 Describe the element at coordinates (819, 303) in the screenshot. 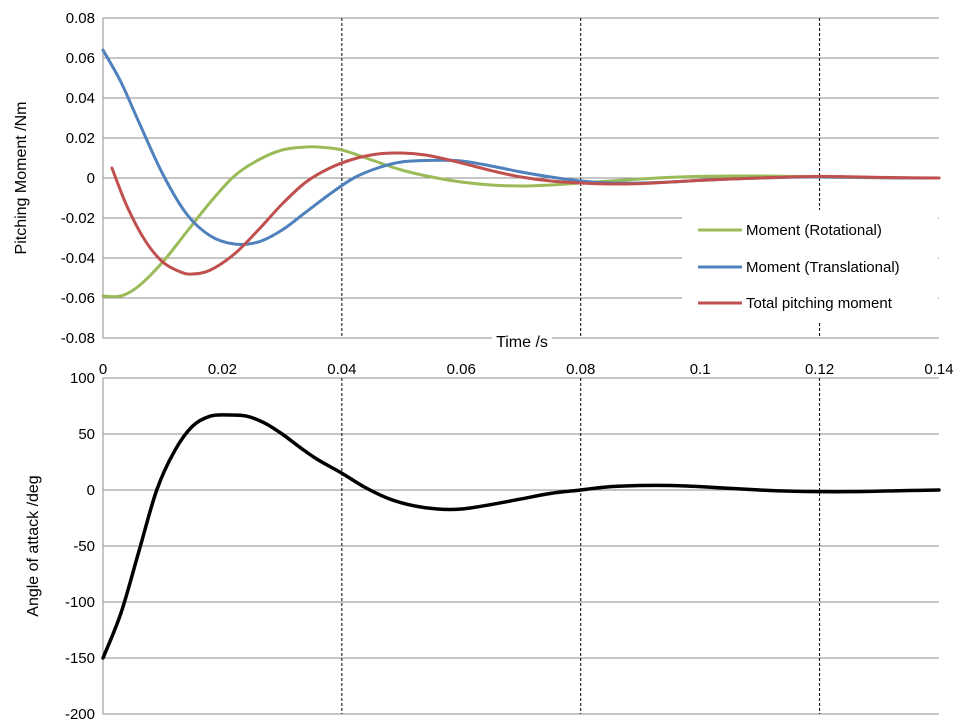

I see `legend-label-total-pitching-moment: Total pitching moment` at that location.